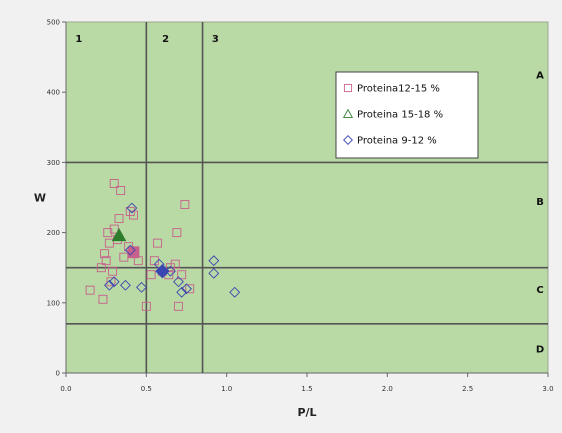 This screenshot has height=433, width=562. I want to click on column-label: 2, so click(165, 39).